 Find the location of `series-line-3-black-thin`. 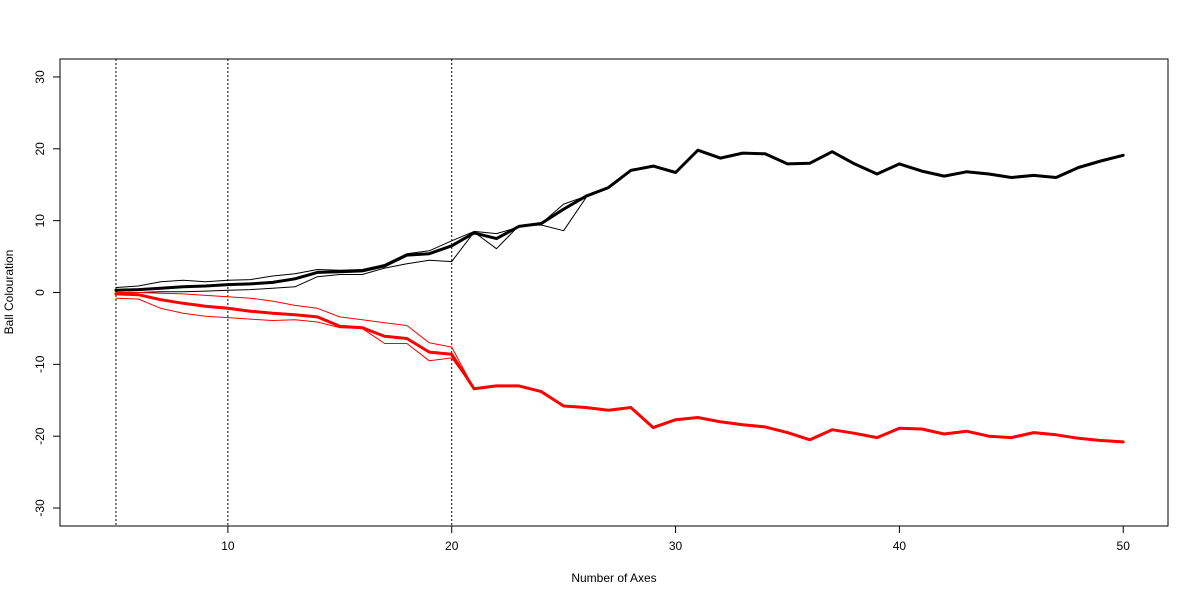

series-line-3-black-thin is located at coordinates (351, 245).